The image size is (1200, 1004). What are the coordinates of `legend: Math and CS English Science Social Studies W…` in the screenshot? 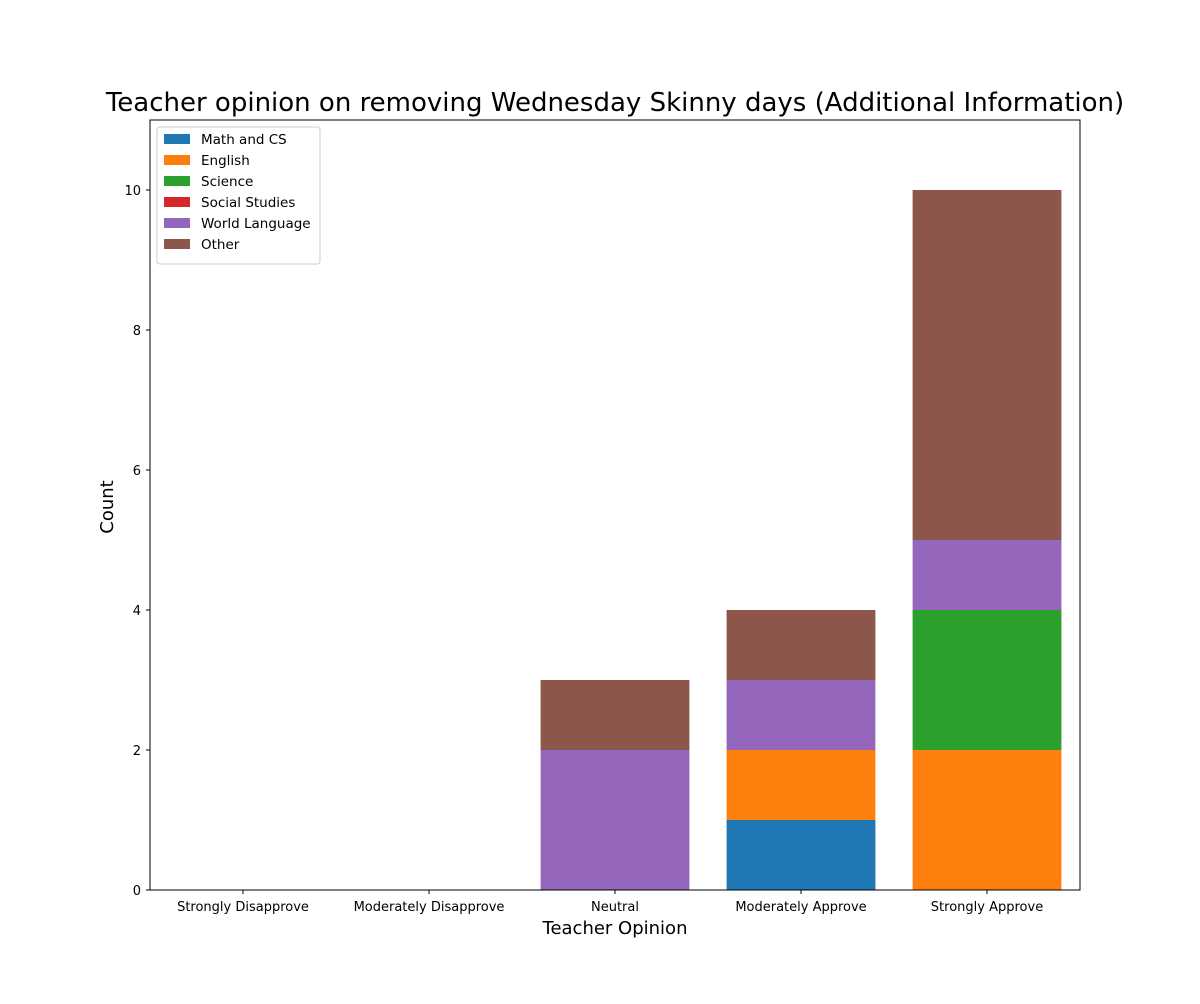 It's located at (238, 195).